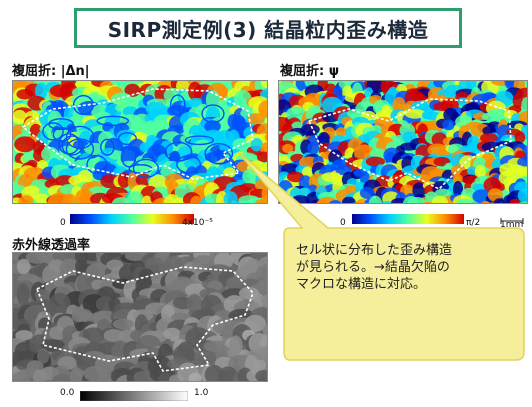 The image size is (532, 407). What do you see at coordinates (51, 71) in the screenshot?
I see `panel-label-magnitude: 複屈折: |Δn|` at bounding box center [51, 71].